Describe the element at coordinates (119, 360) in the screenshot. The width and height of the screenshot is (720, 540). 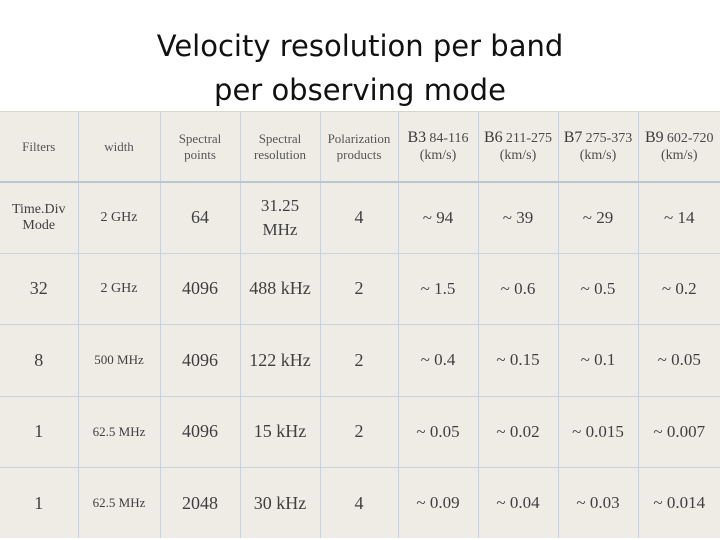
I see `cell-width: 500 MHz` at that location.